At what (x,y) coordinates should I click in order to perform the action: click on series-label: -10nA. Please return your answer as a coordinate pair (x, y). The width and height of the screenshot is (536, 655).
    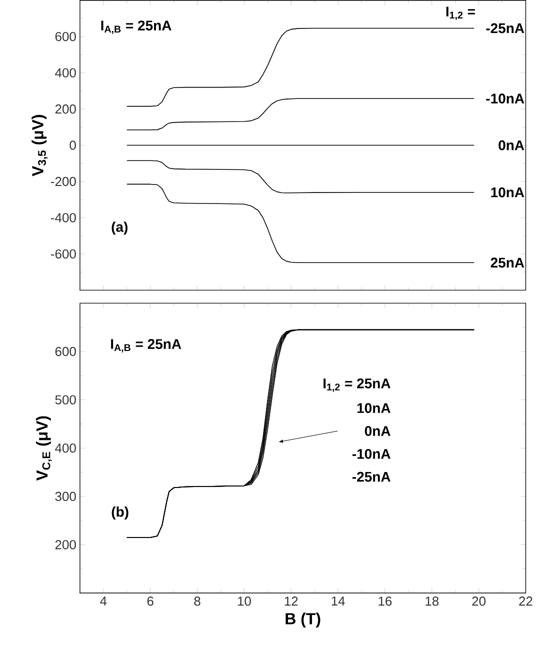
    Looking at the image, I should click on (505, 99).